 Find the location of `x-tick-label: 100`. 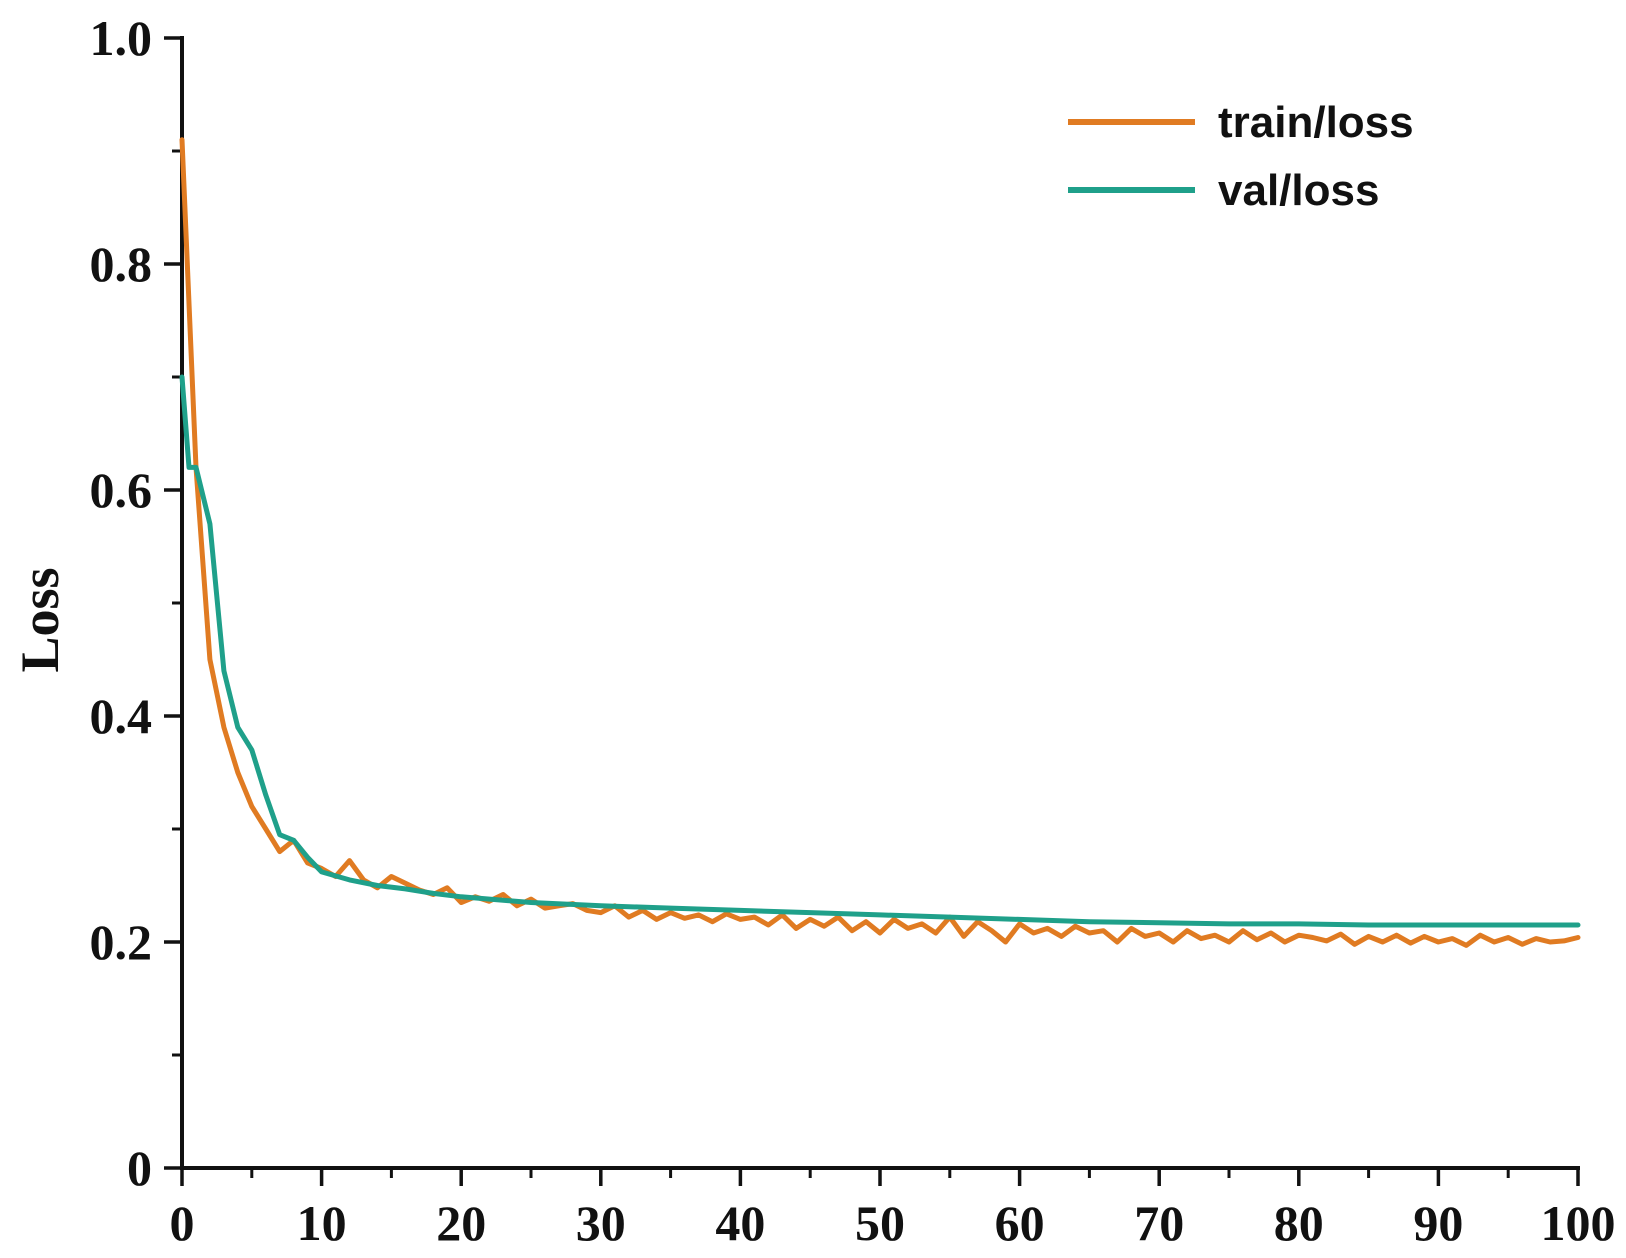

x-tick-label: 100 is located at coordinates (1578, 1223).